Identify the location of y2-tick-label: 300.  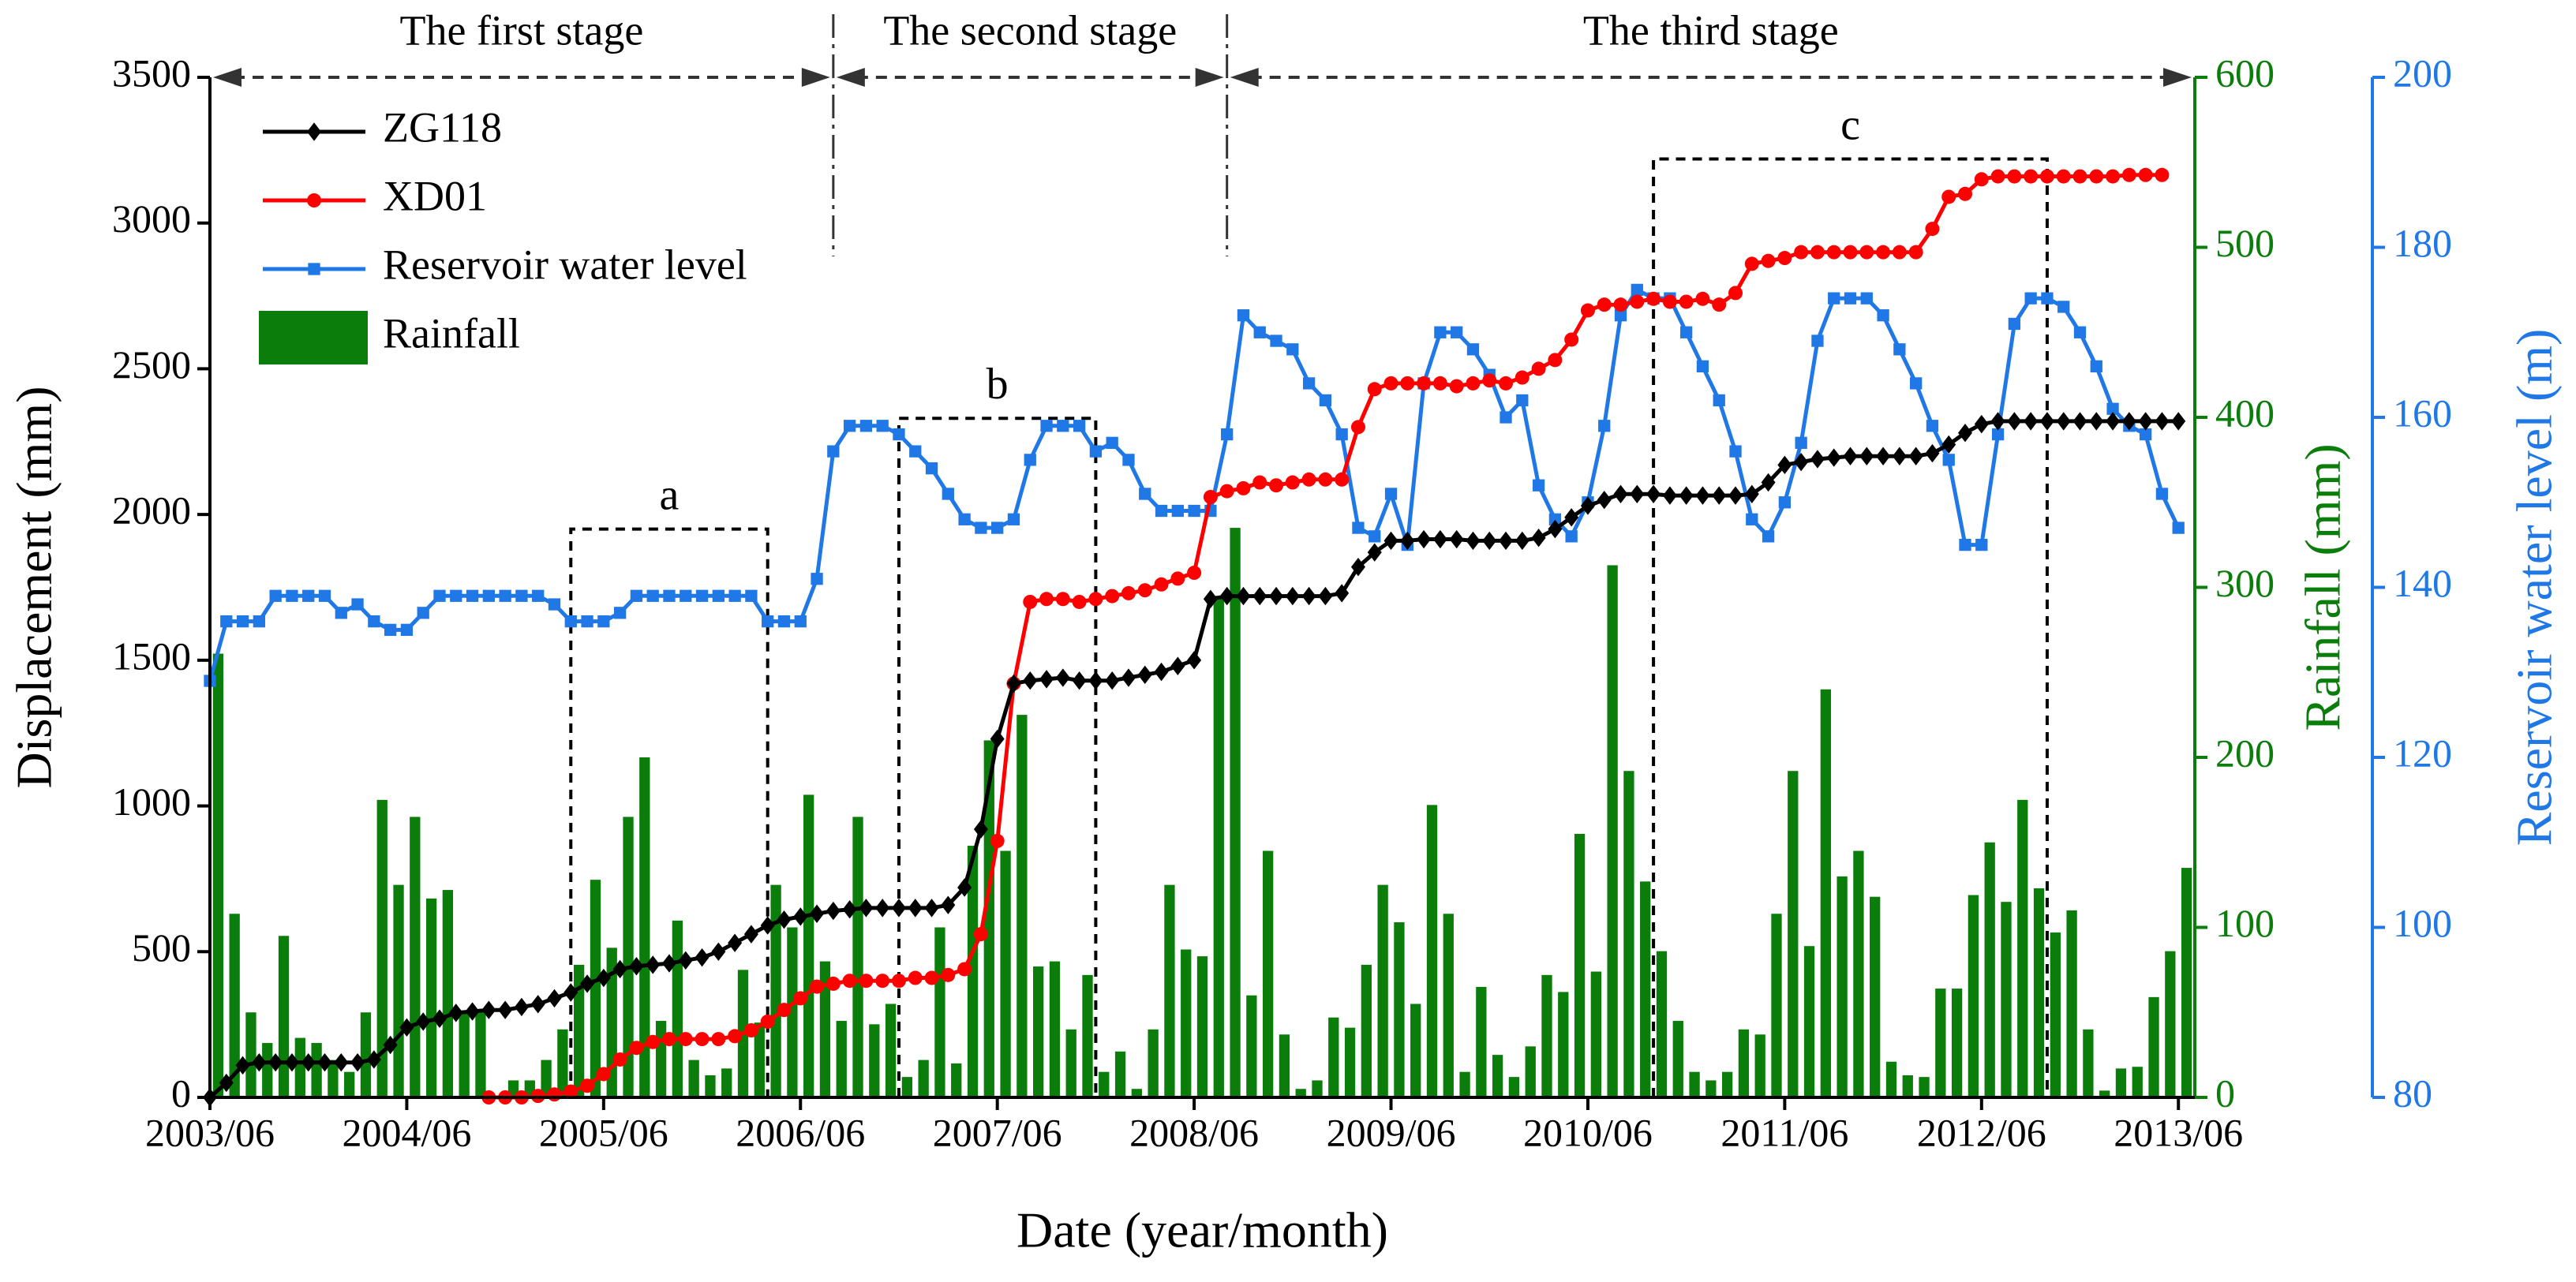
(2245, 583).